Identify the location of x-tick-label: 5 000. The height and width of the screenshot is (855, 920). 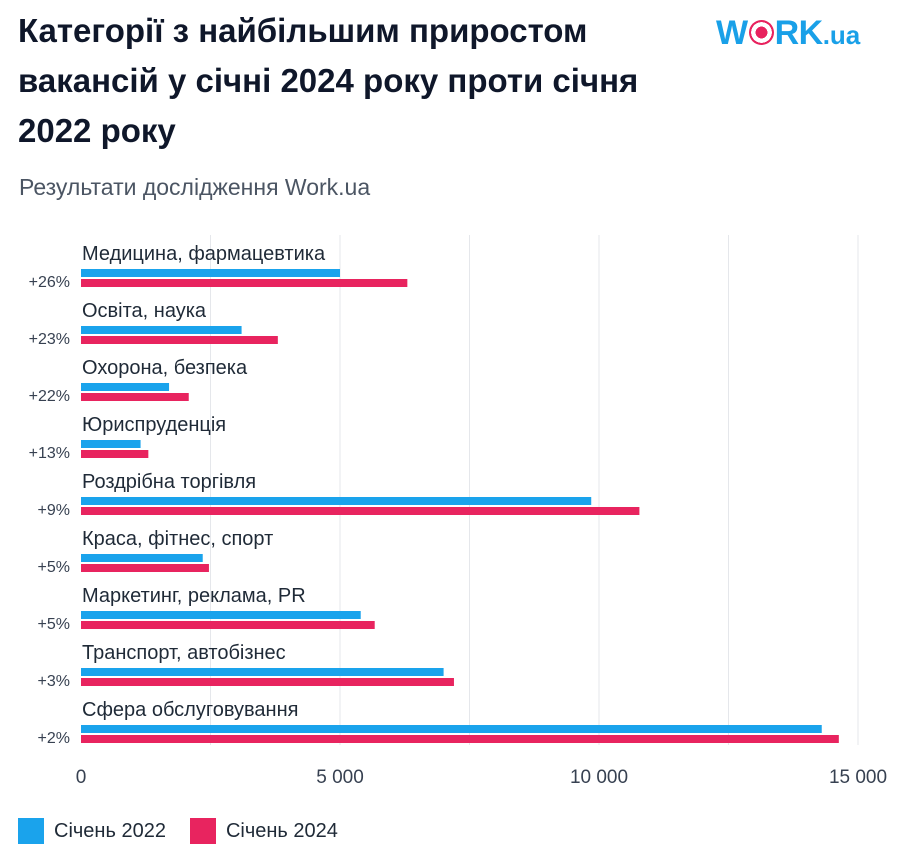
(340, 777).